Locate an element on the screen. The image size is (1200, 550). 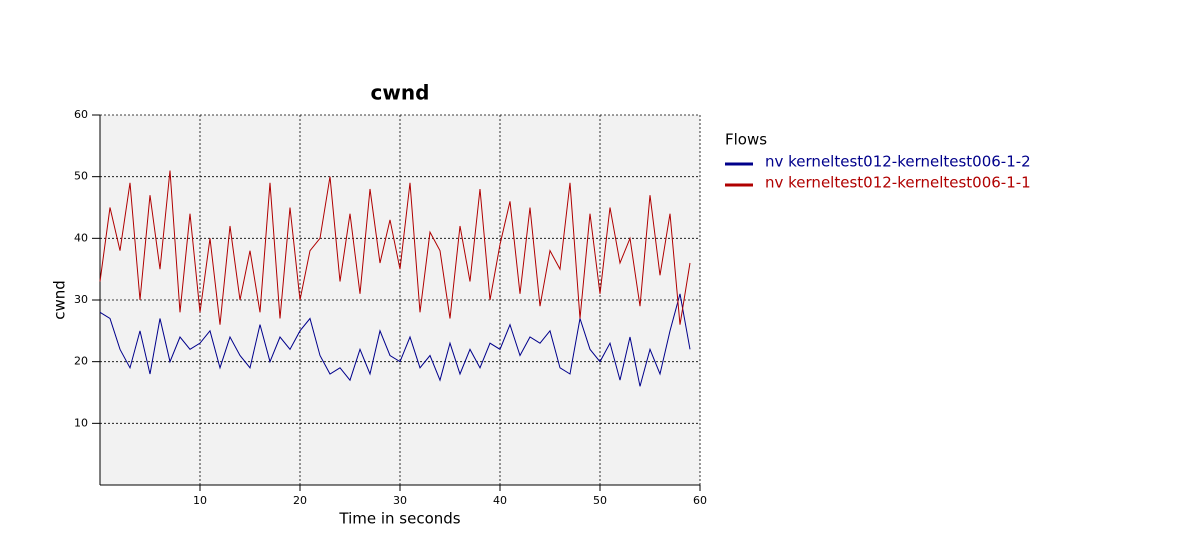
x-tick-label: 60 is located at coordinates (700, 500).